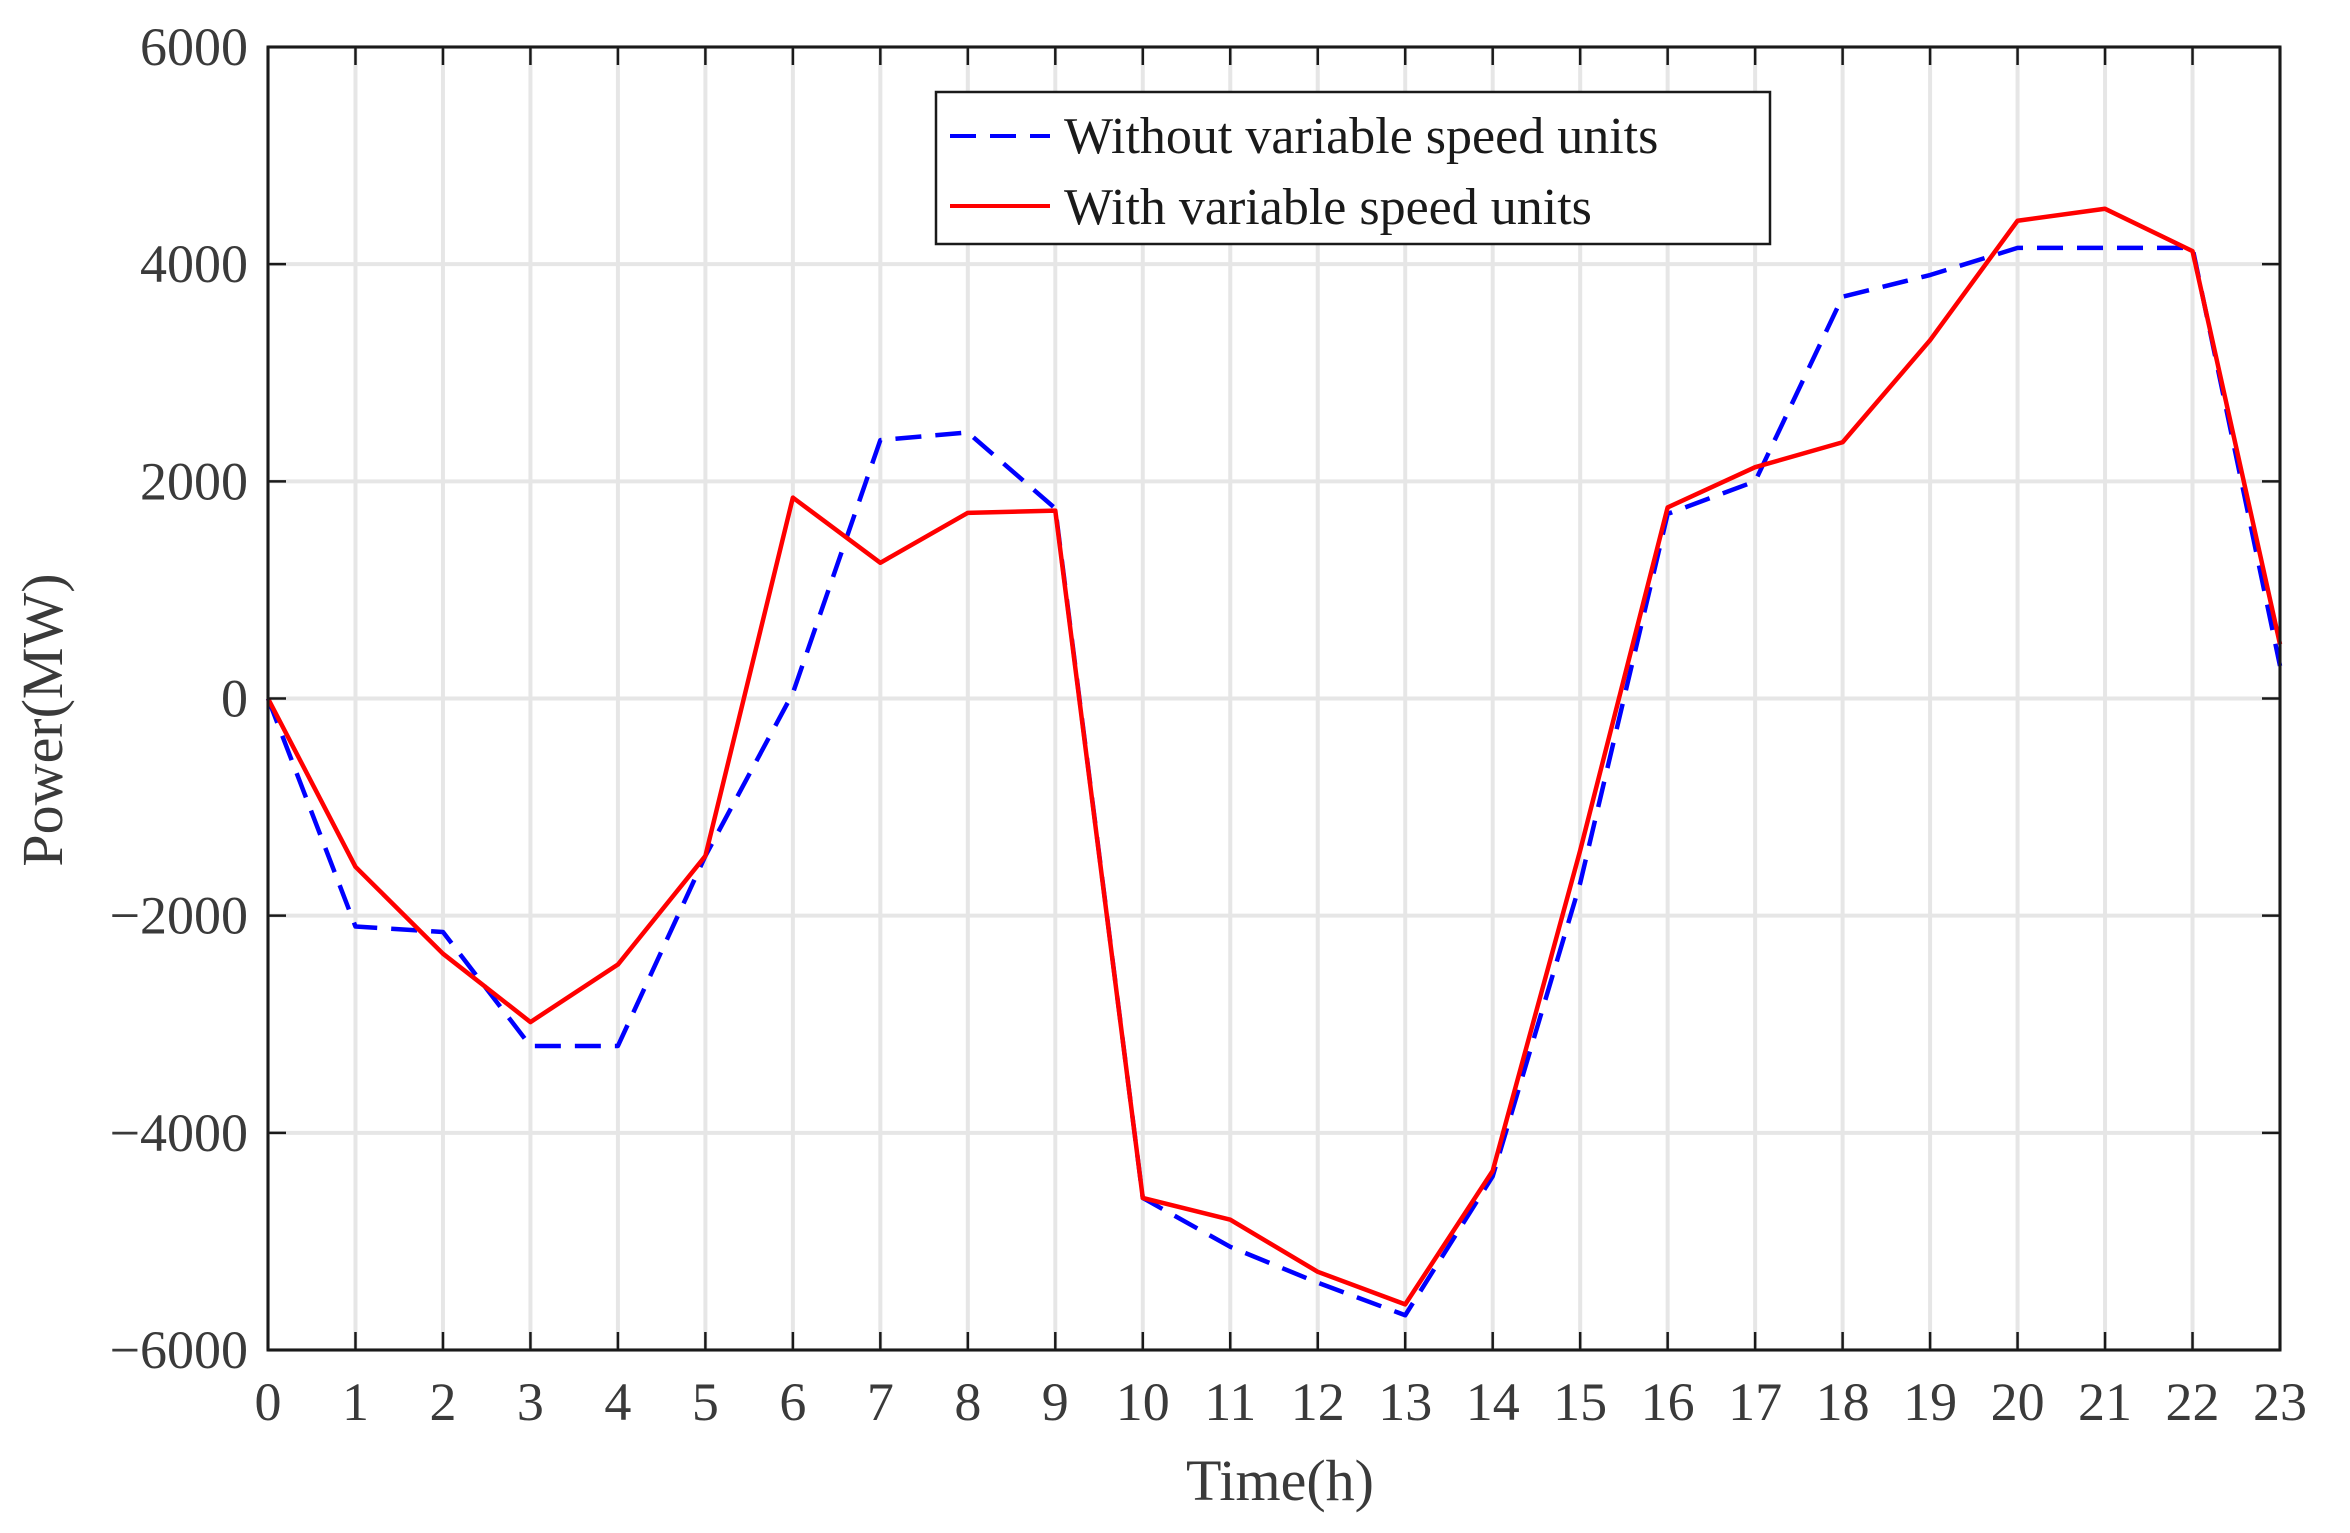 The image size is (2350, 1533). What do you see at coordinates (1230, 1402) in the screenshot?
I see `x-tick-label: 11` at bounding box center [1230, 1402].